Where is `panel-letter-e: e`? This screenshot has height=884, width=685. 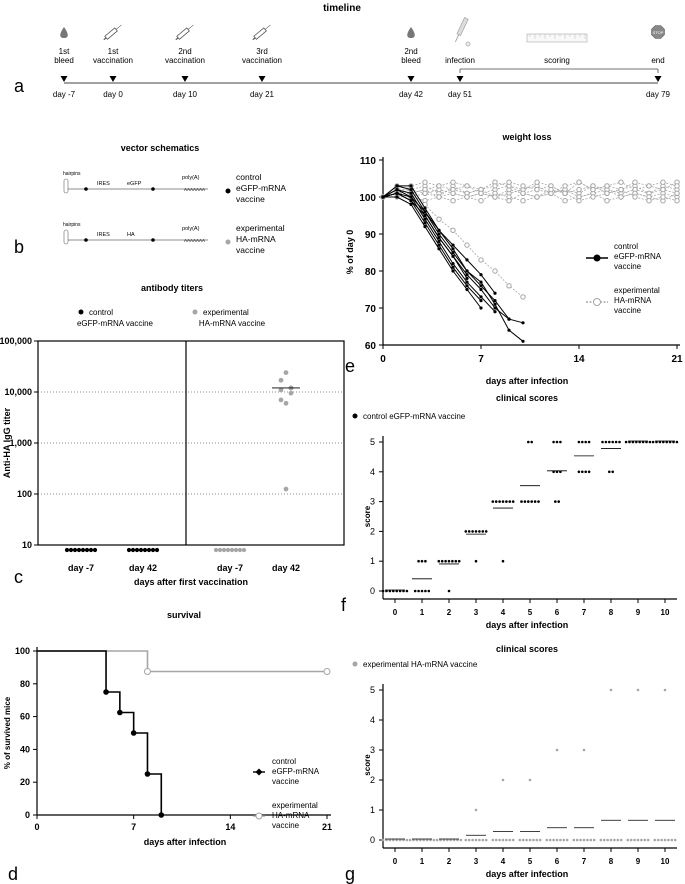 panel-letter-e: e is located at coordinates (350, 366).